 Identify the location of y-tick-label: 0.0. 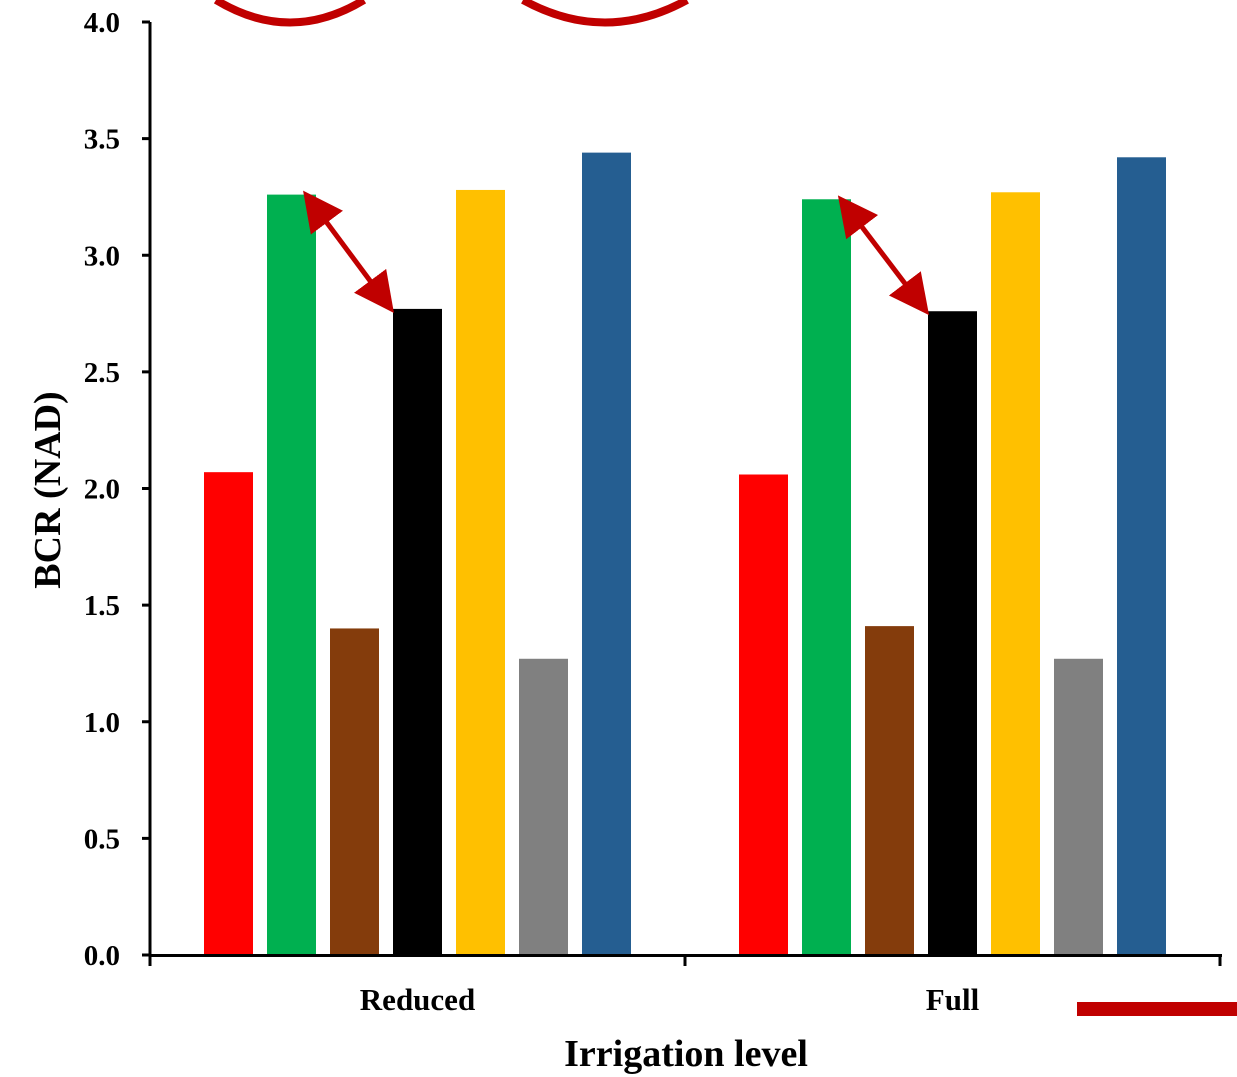
(102, 956).